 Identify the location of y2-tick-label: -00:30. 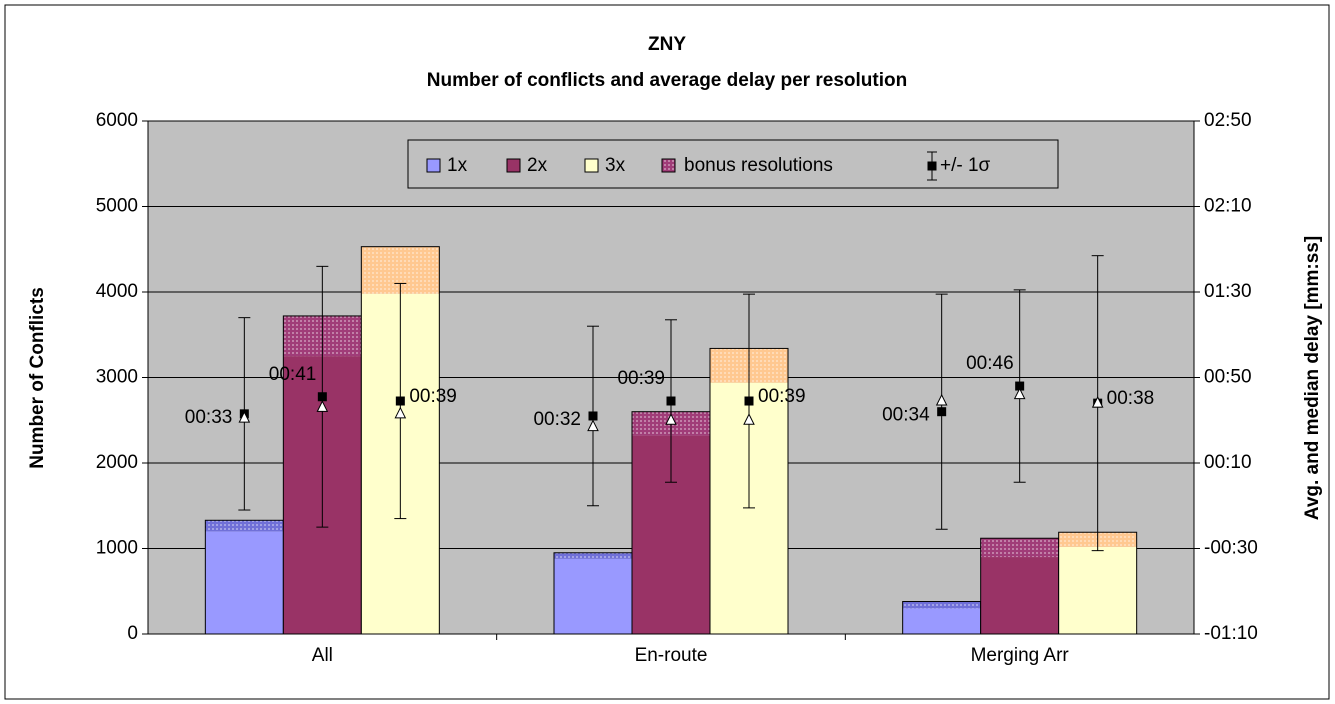
(1231, 548).